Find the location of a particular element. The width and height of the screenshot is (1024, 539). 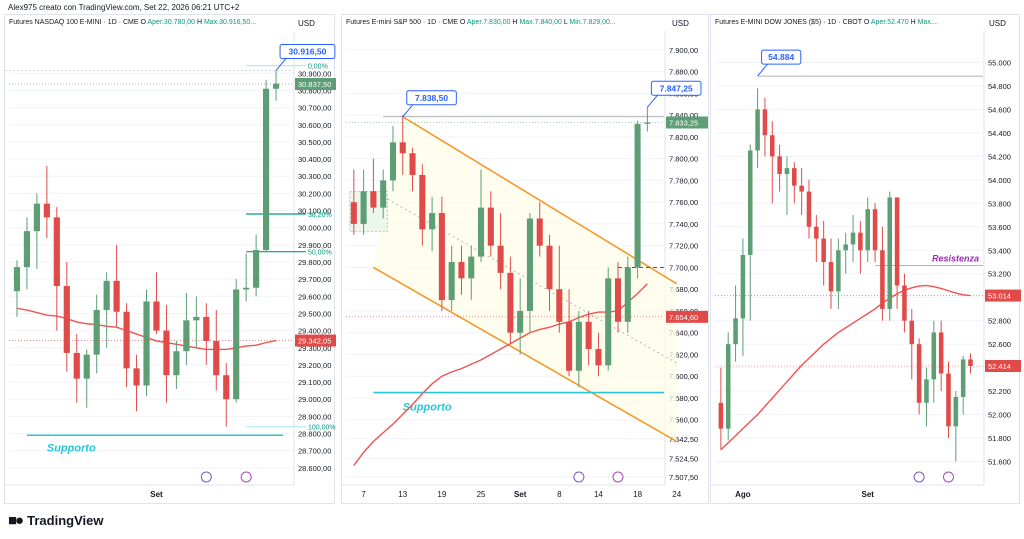

tradingview-footer: ■● TradingView is located at coordinates (55, 520).